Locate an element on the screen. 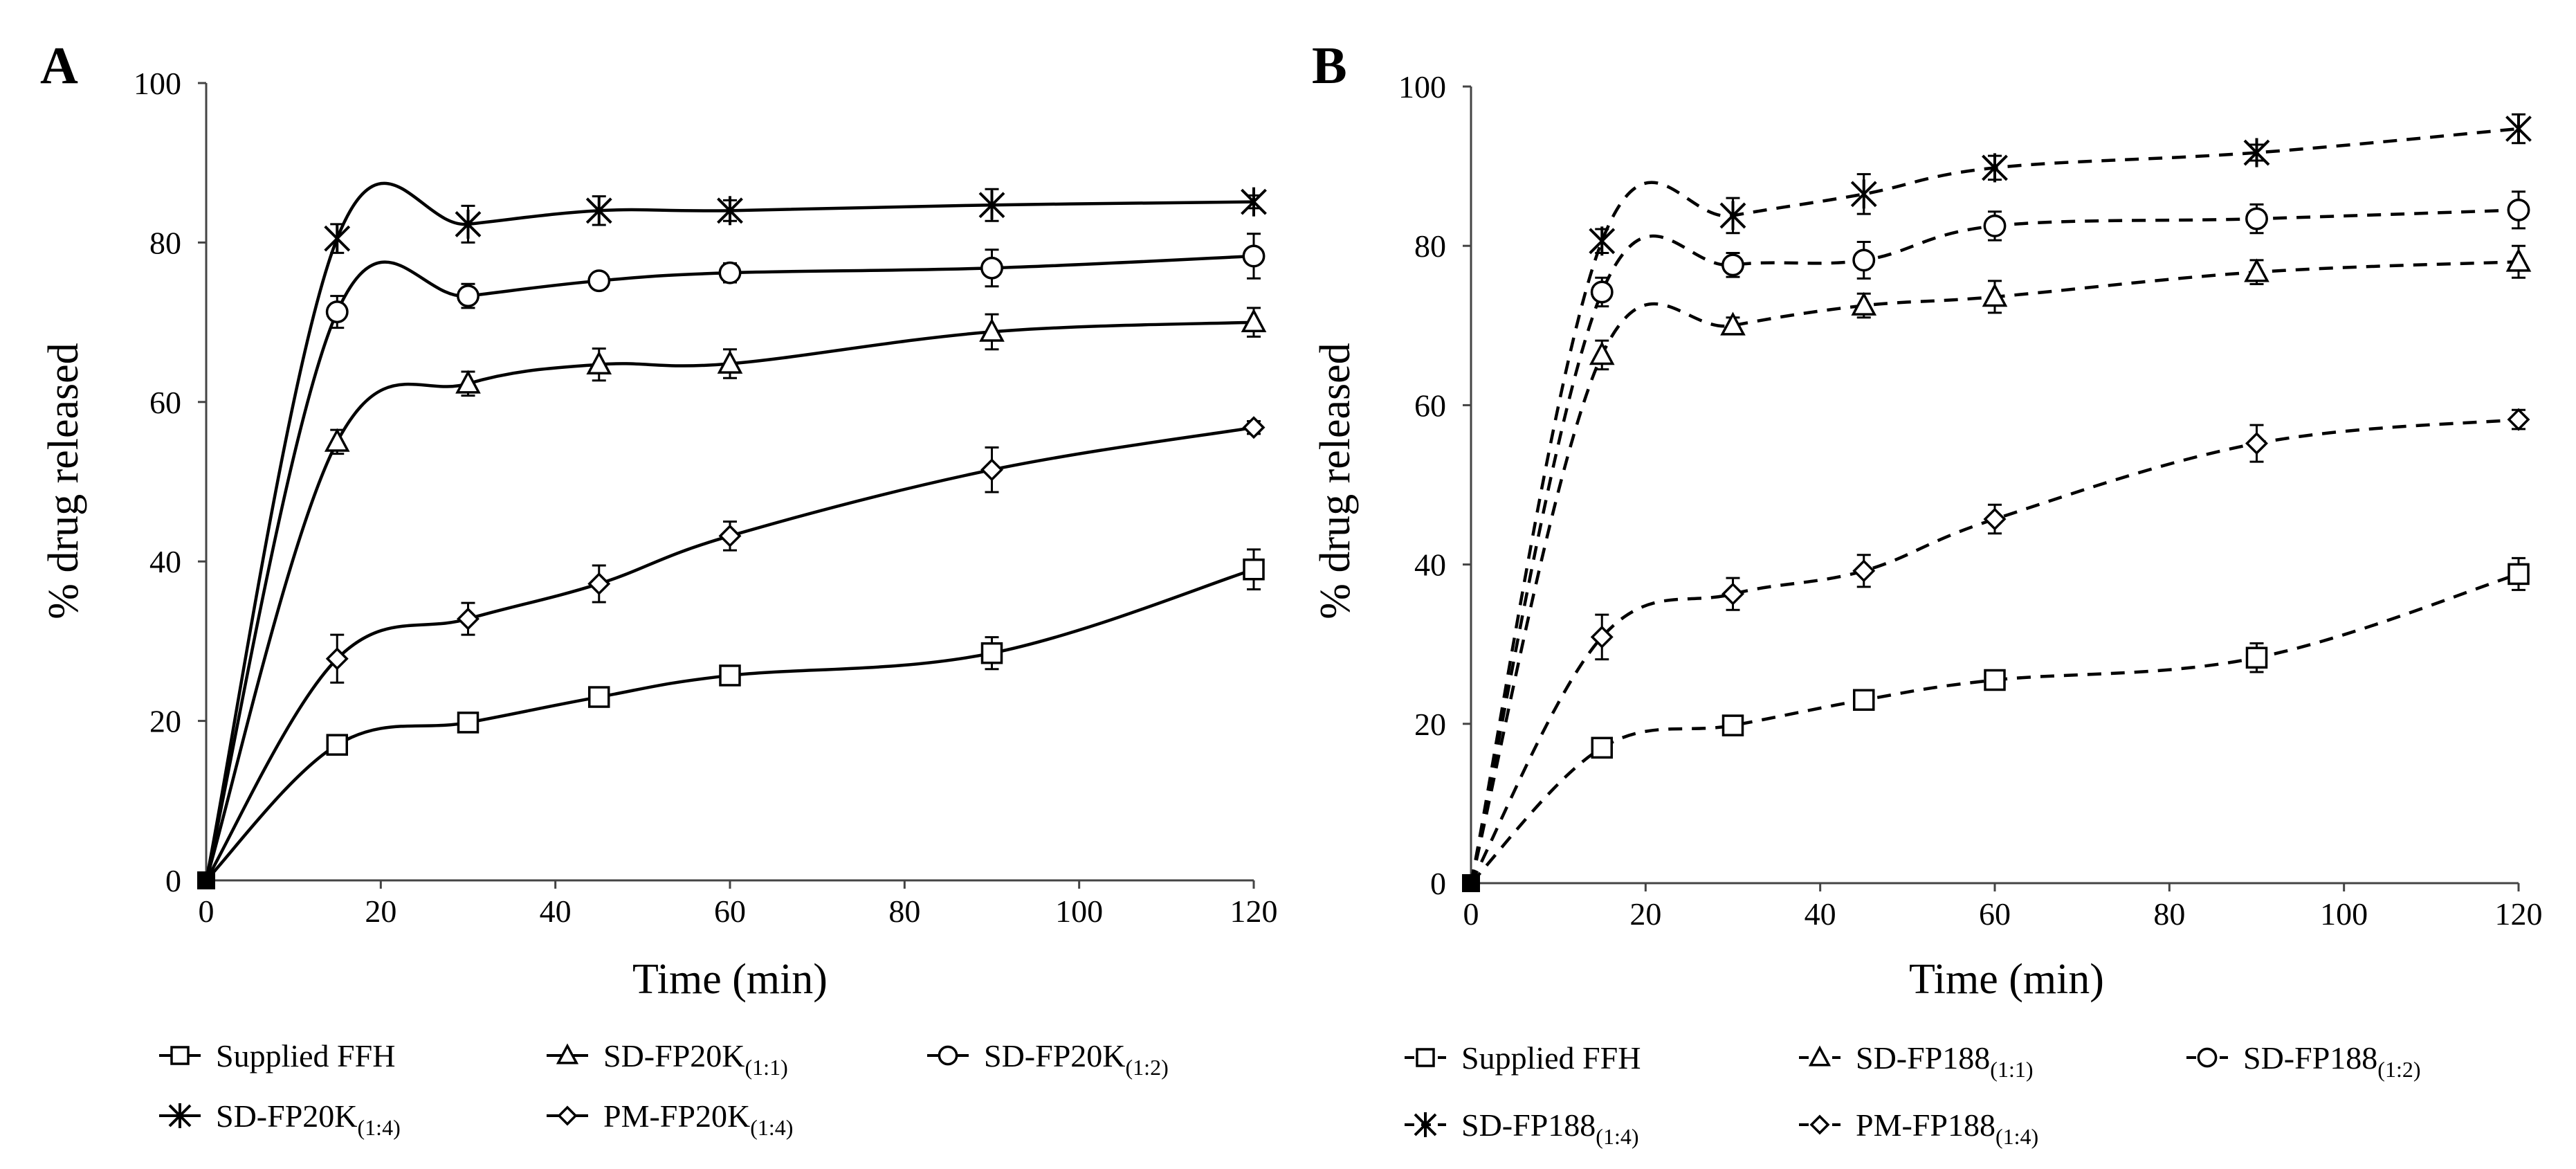 The image size is (2576, 1169). legend-item-ffh: Supplied FFH is located at coordinates (1523, 1058).